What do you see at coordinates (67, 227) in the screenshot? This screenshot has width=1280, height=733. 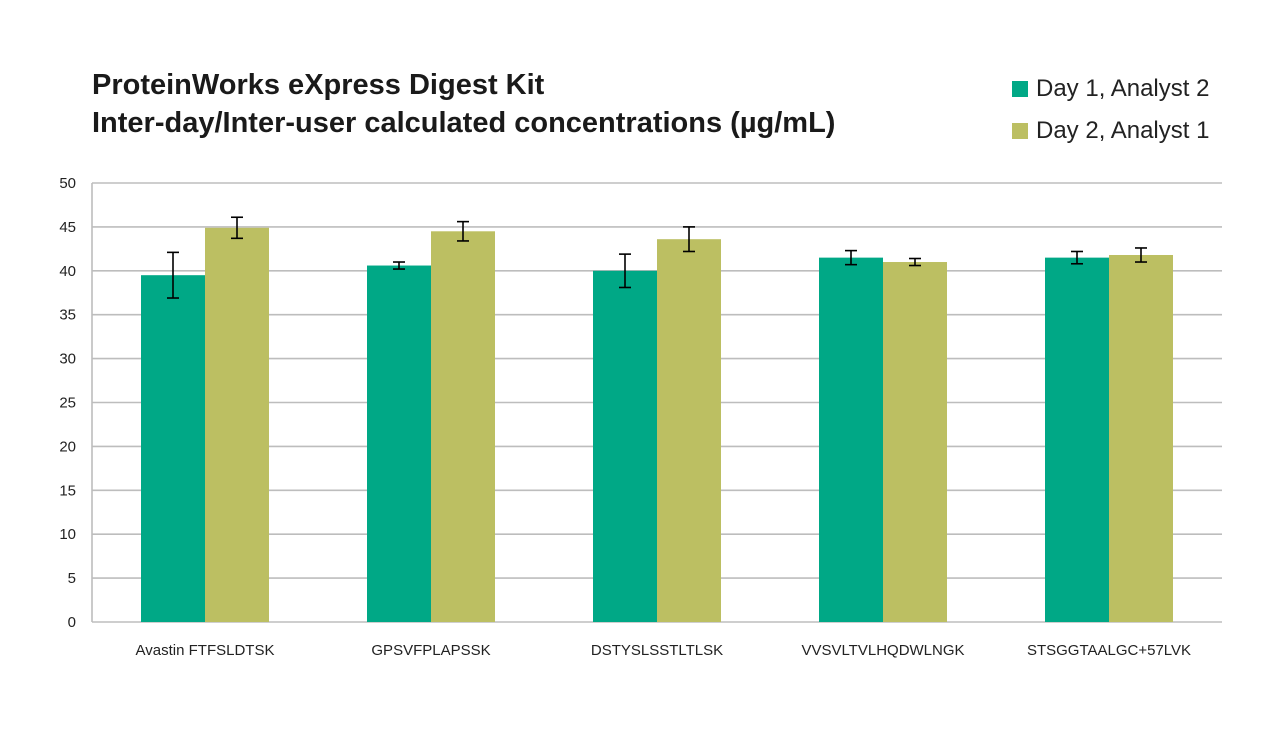 I see `y-tick-label-45: 45` at bounding box center [67, 227].